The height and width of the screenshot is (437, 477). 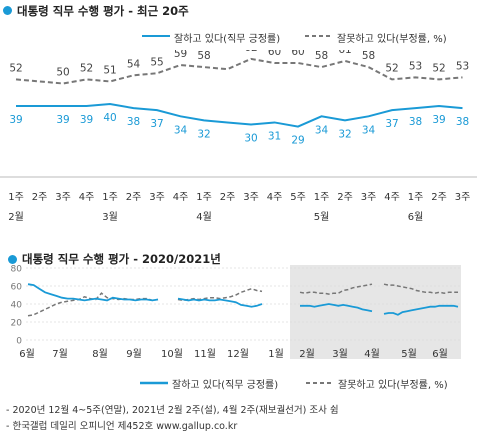 I want to click on chart1-label-approve: 30, so click(x=250, y=139).